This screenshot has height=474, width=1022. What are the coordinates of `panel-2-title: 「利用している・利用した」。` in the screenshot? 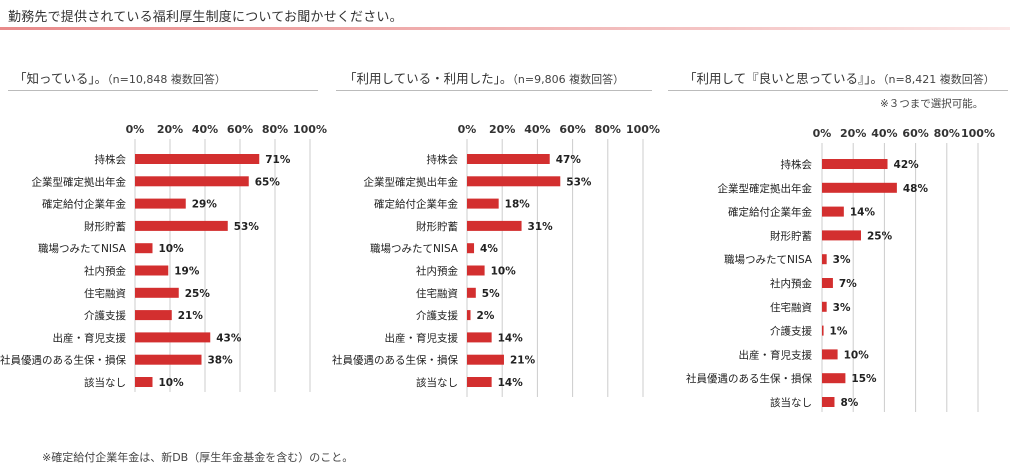 It's located at (428, 78).